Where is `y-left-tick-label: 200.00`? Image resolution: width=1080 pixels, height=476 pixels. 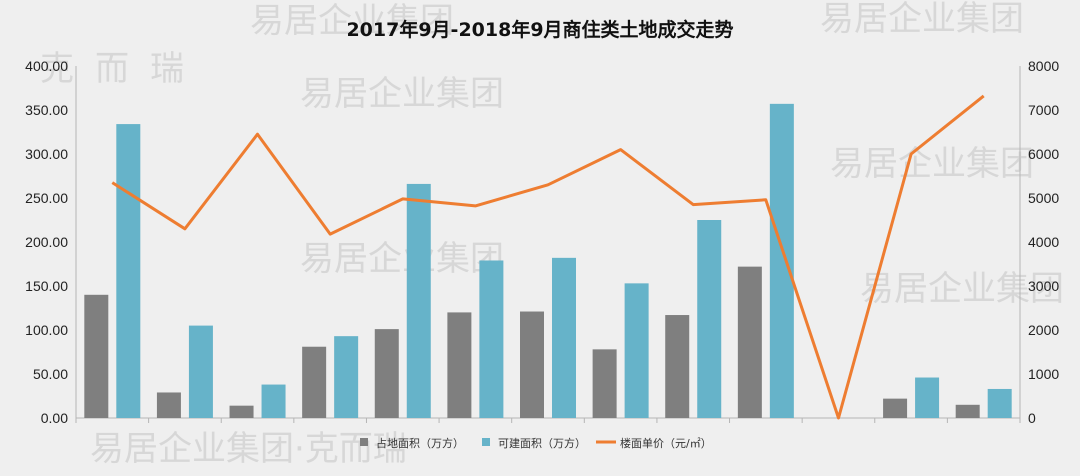
y-left-tick-label: 200.00 is located at coordinates (46, 242).